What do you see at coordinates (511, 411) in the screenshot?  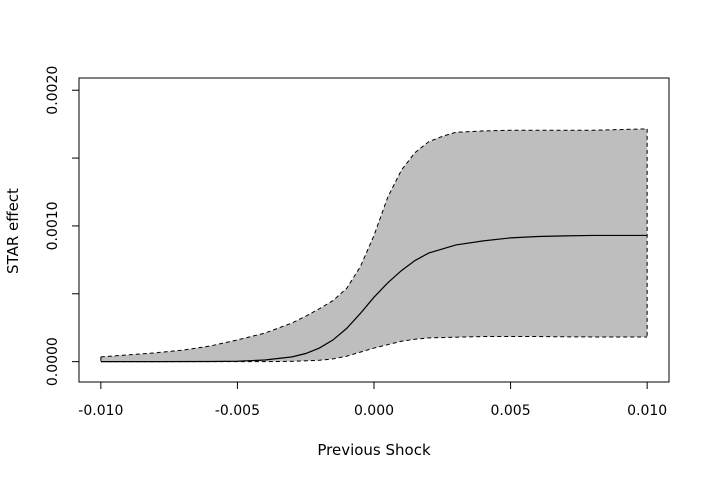 I see `x-tick-label: 0.005` at bounding box center [511, 411].